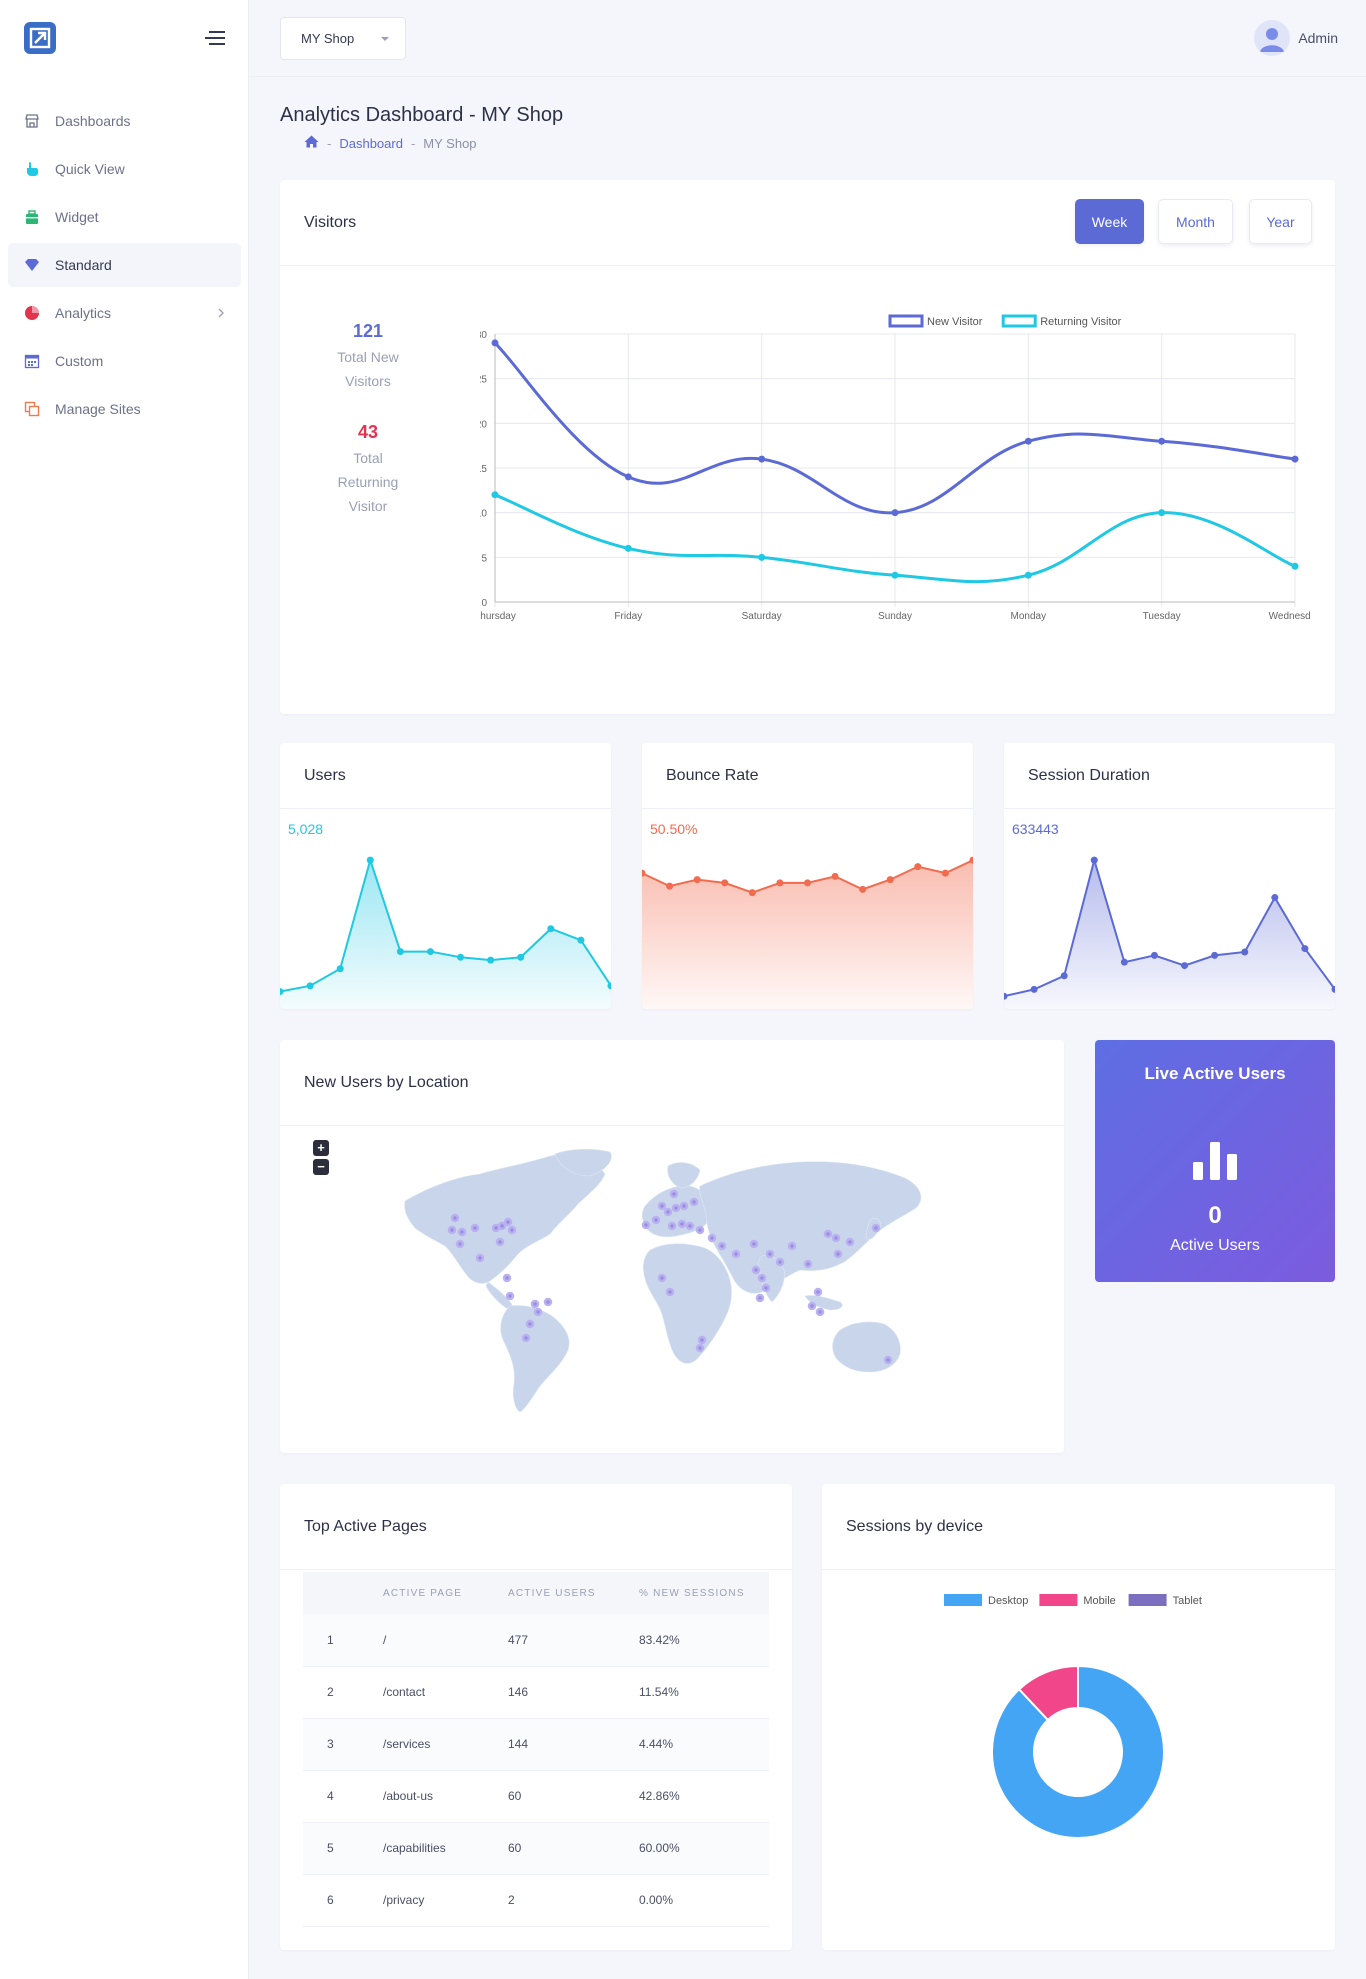  I want to click on card-header: Bounce Rate, so click(807, 776).